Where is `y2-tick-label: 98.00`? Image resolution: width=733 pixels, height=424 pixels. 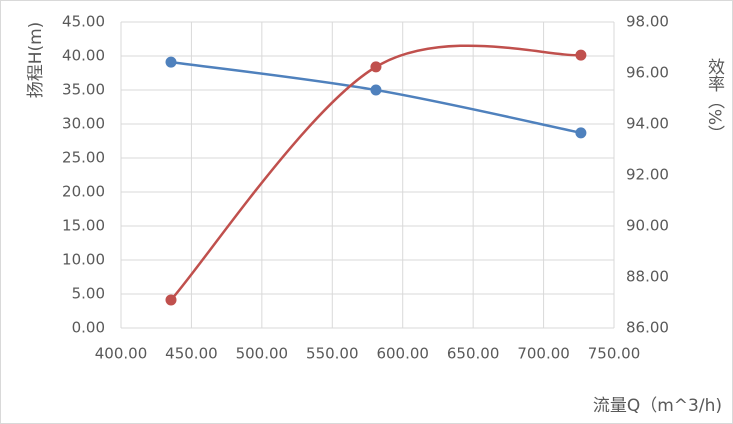 y2-tick-label: 98.00 is located at coordinates (647, 22).